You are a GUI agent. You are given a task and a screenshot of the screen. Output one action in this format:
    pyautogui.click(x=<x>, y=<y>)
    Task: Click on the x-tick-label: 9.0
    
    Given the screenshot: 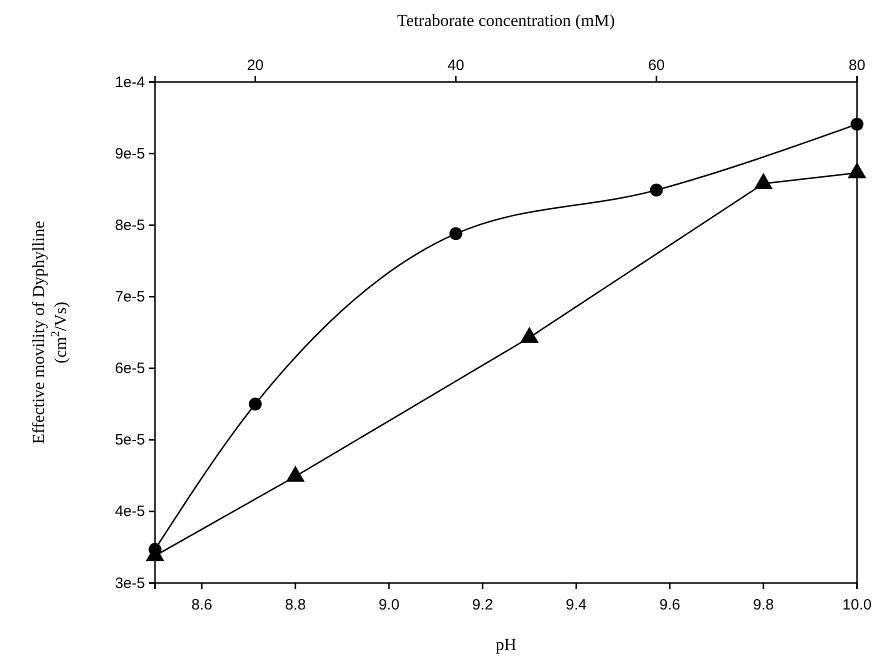 What is the action you would take?
    pyautogui.click(x=389, y=605)
    